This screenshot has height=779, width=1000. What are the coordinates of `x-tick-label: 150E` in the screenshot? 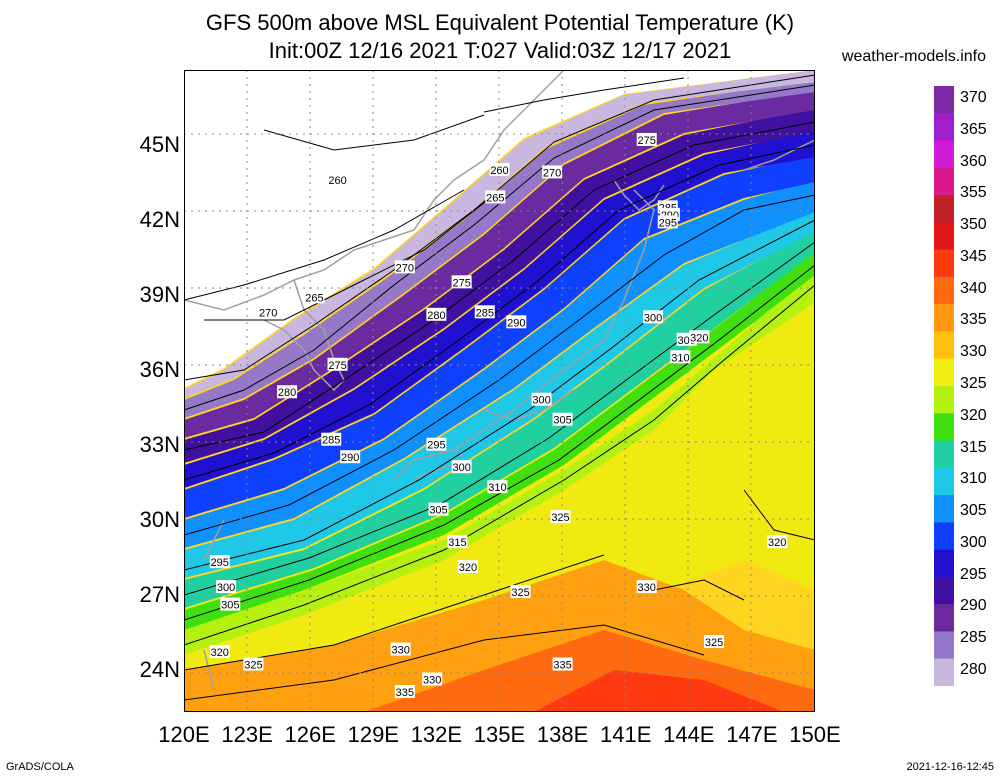 It's located at (815, 734).